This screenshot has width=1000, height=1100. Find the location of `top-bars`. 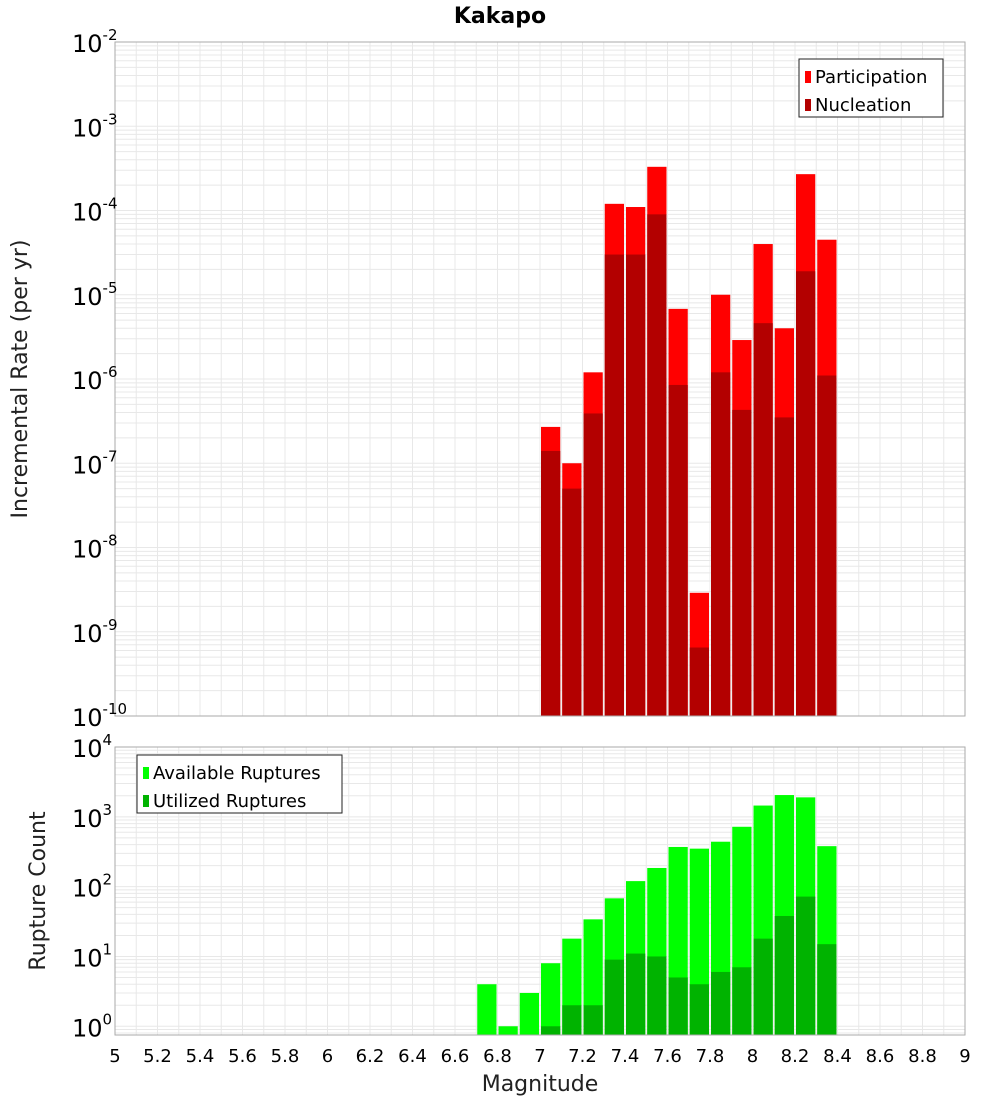

top-bars is located at coordinates (689, 441).